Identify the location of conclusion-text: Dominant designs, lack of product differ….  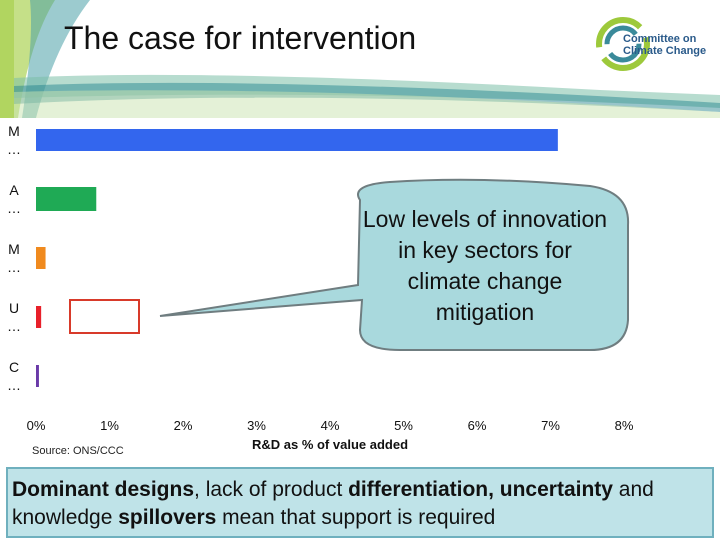
(362, 504).